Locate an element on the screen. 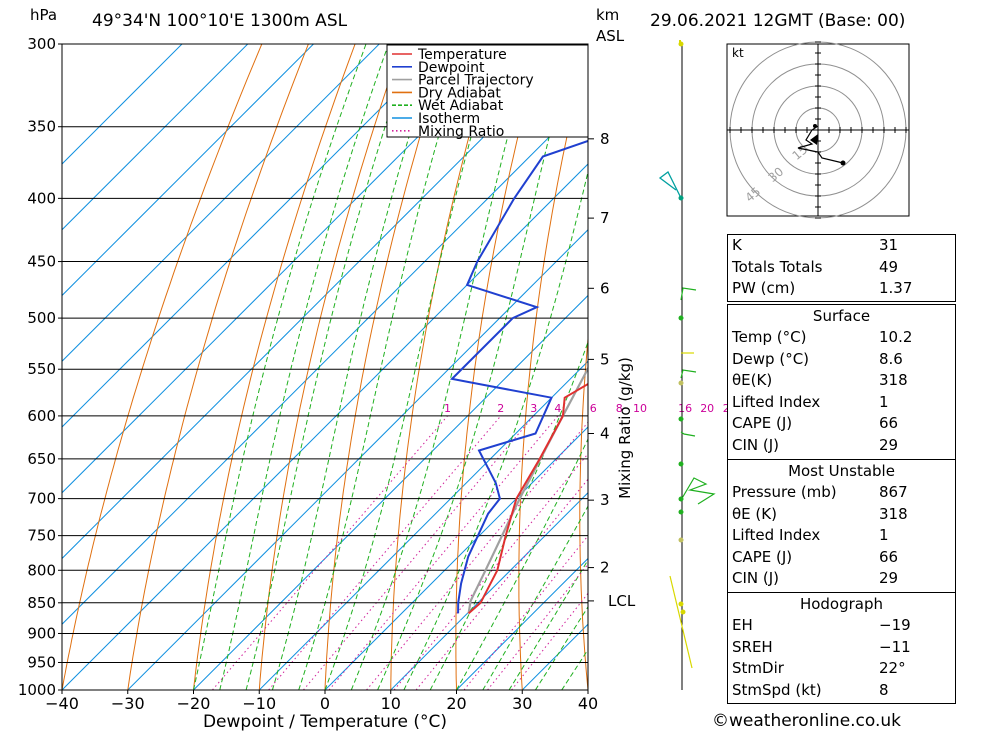 The width and height of the screenshot is (1000, 733). km-tick-label: 4 is located at coordinates (605, 434).